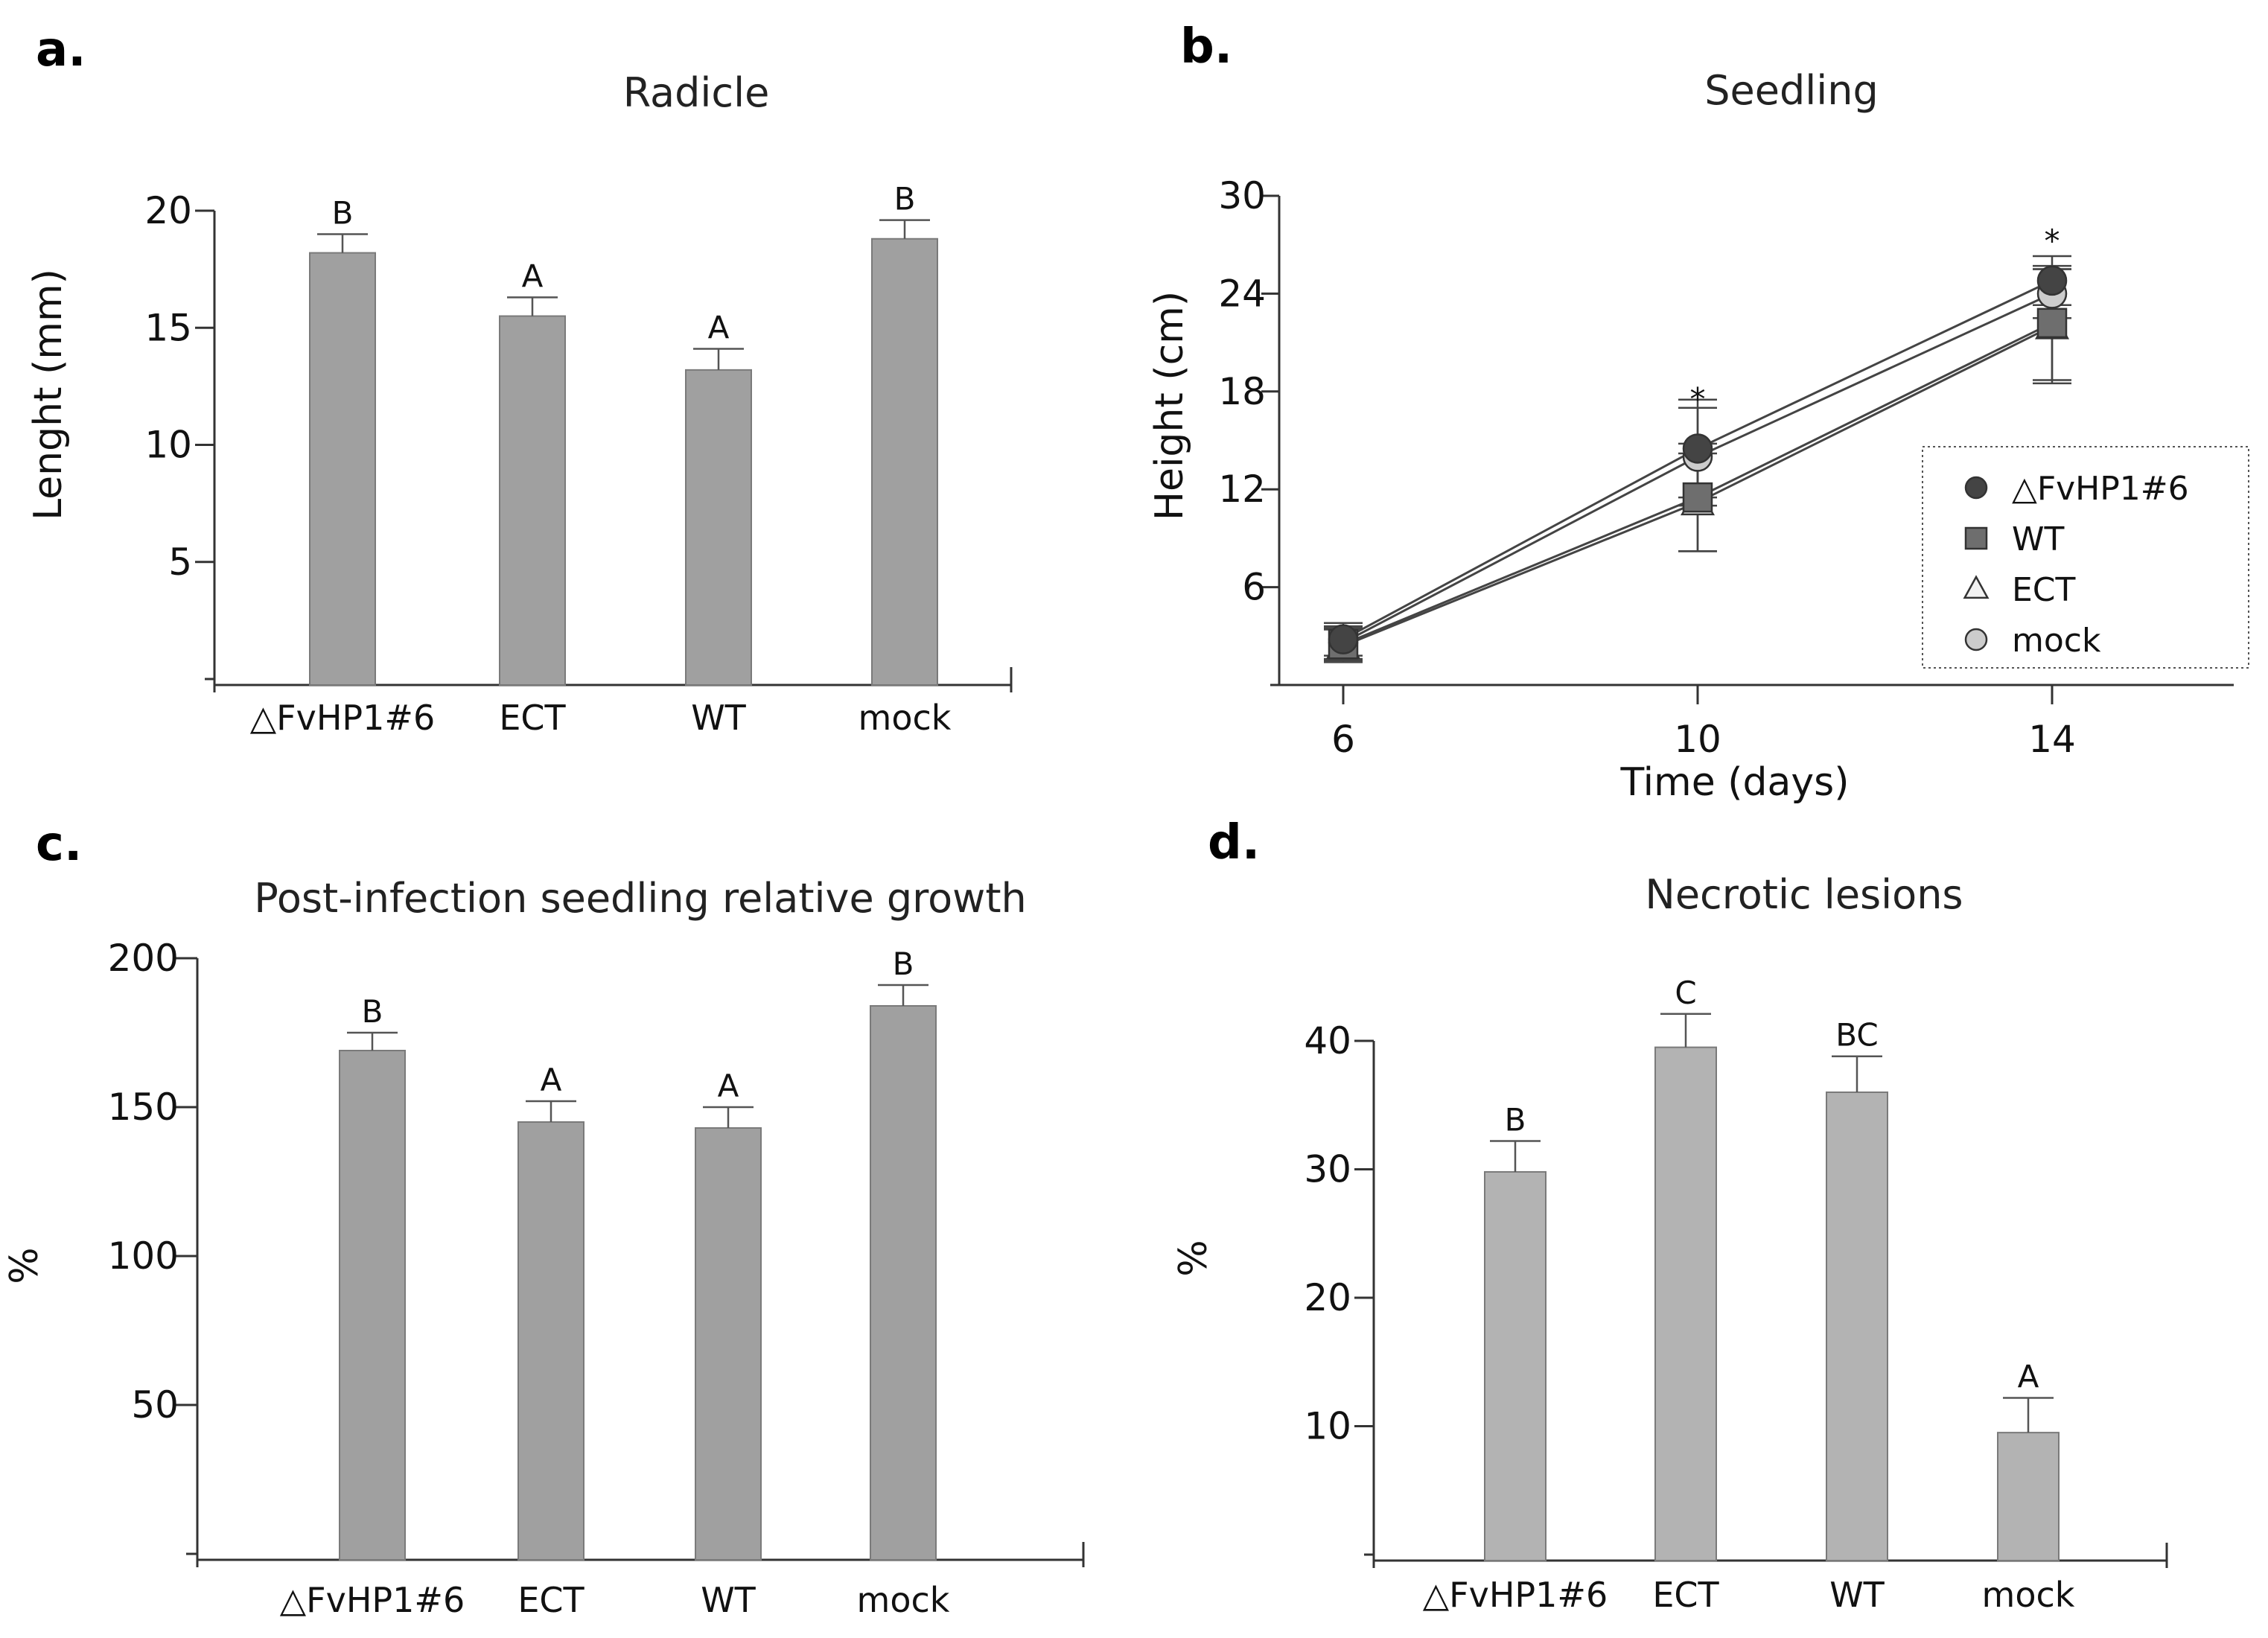  Describe the element at coordinates (1328, 1040) in the screenshot. I see `y-tick-label: 40` at that location.